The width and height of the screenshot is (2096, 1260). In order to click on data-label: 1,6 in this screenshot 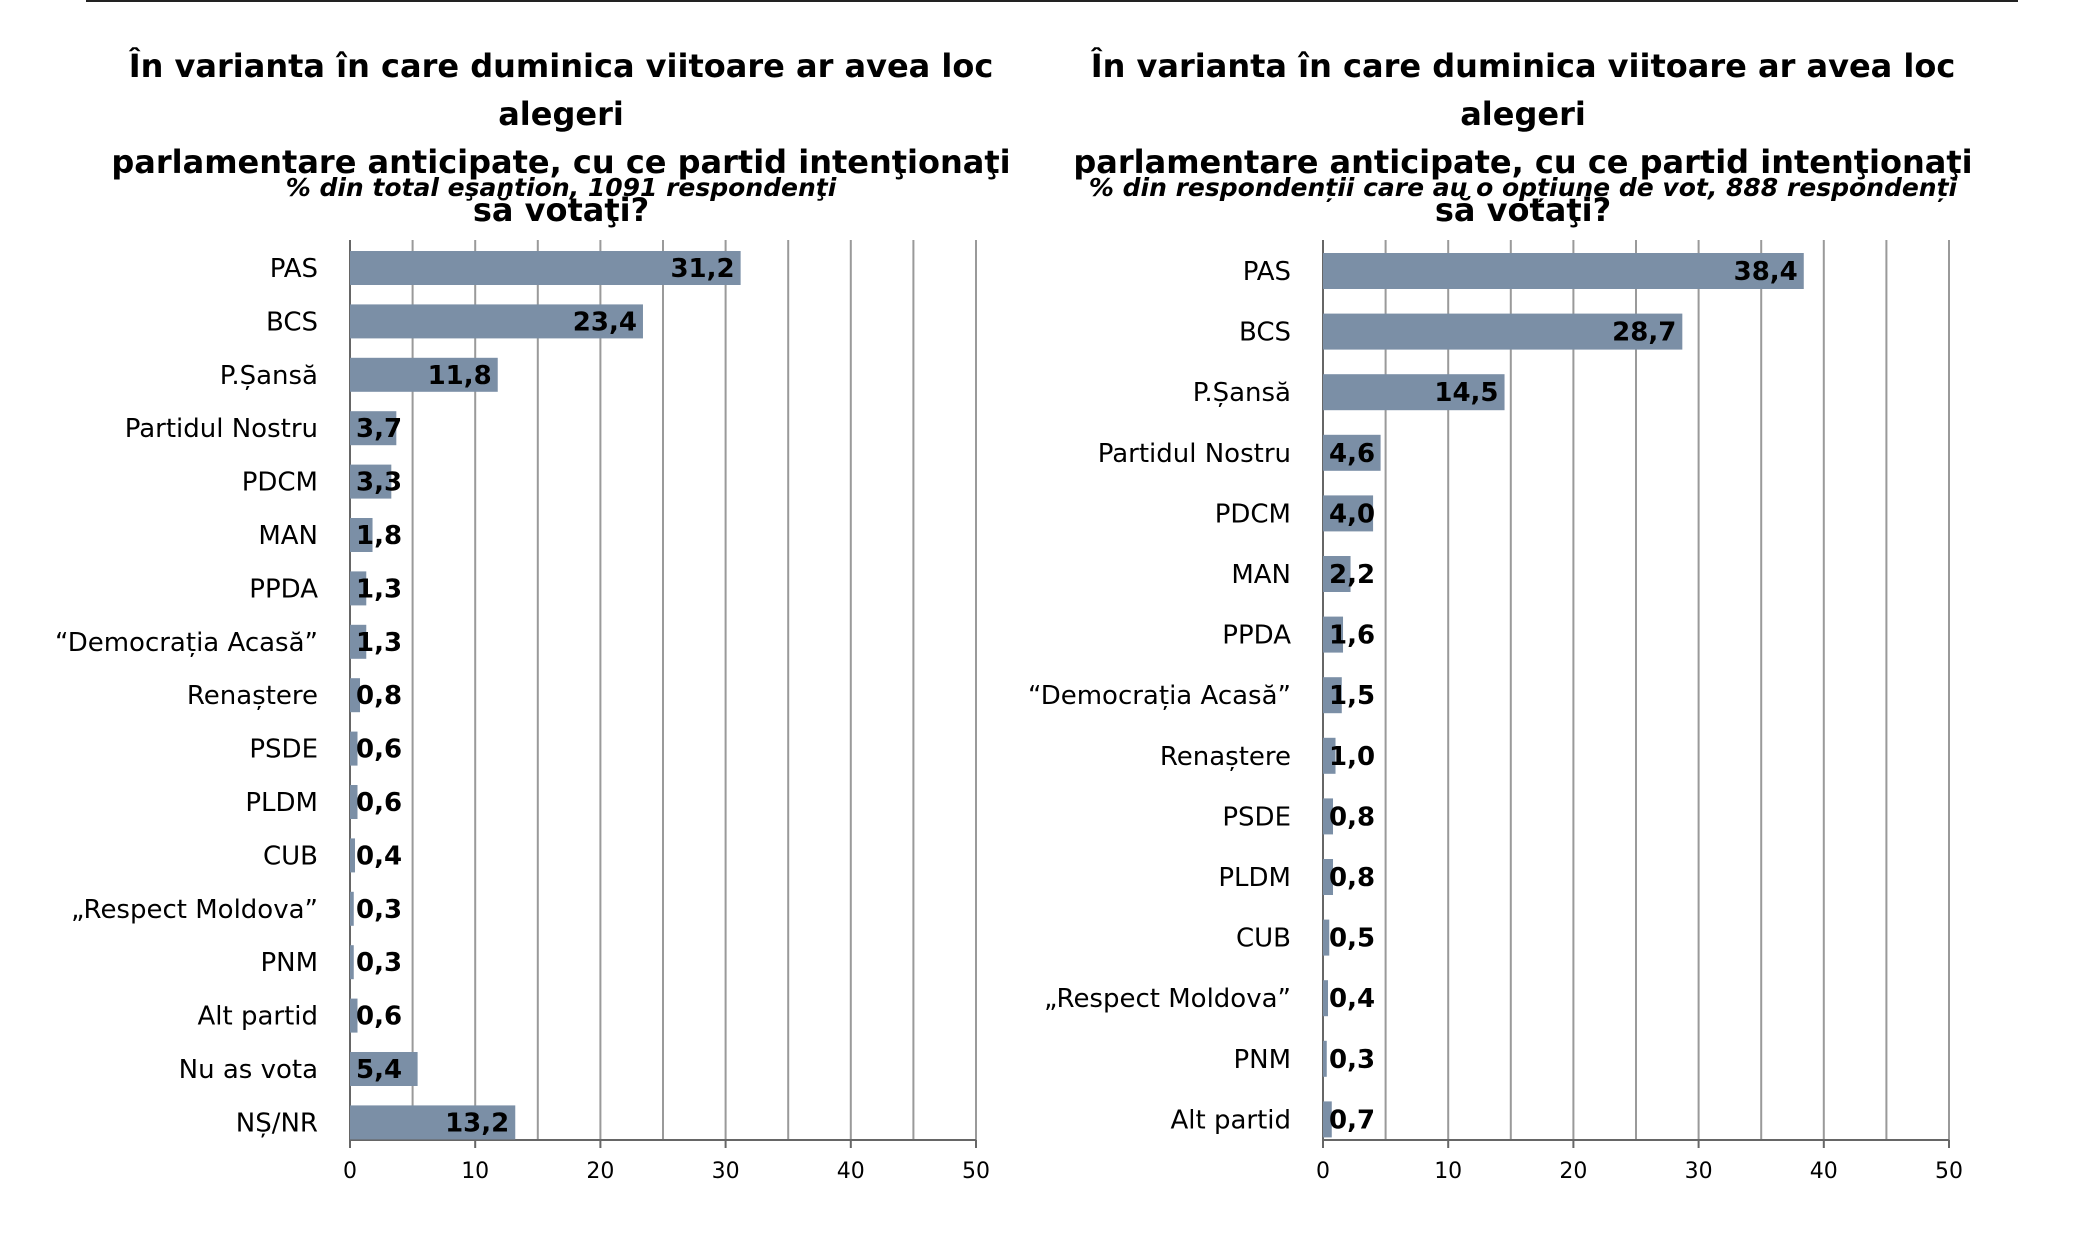, I will do `click(1352, 636)`.